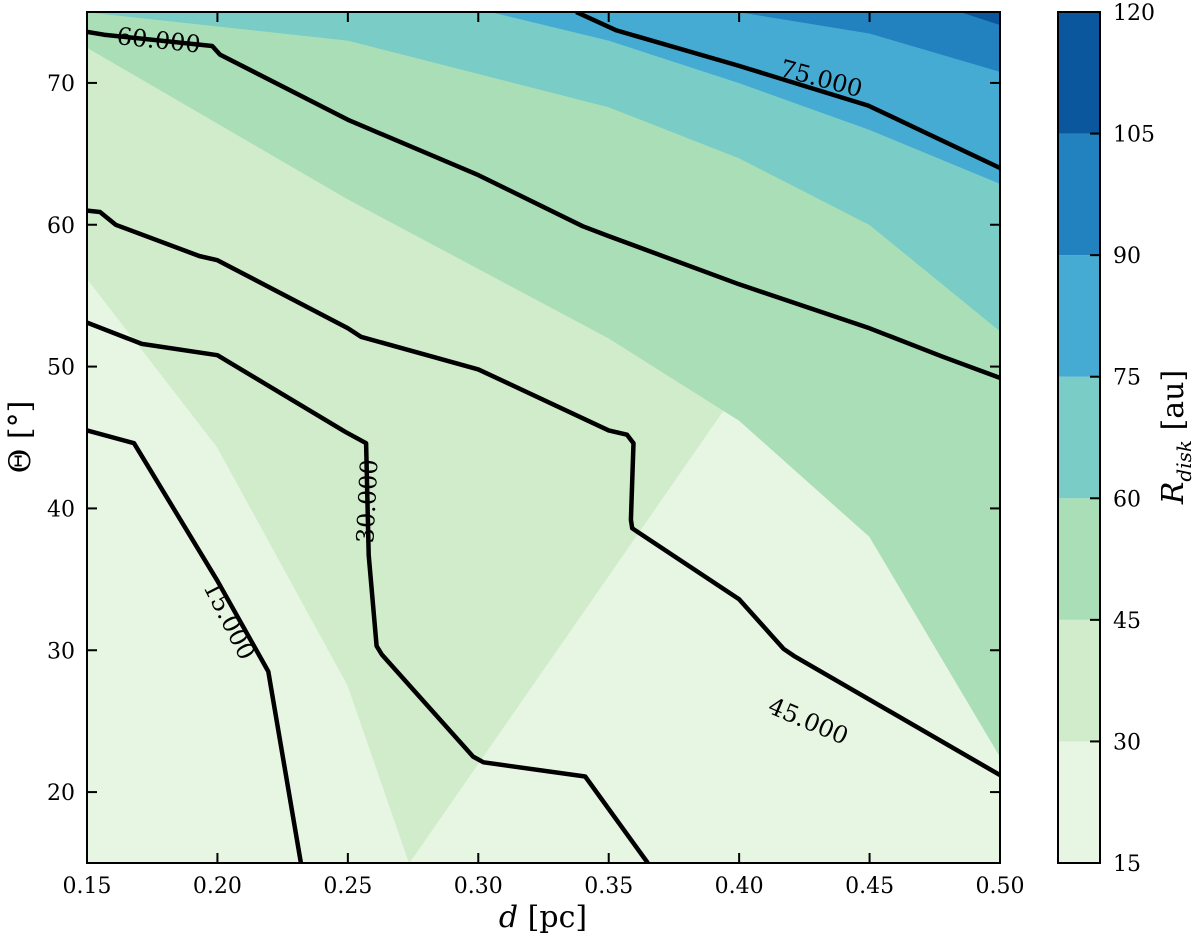 The height and width of the screenshot is (948, 1200). I want to click on colorbar-tick-label: 15, so click(1127, 864).